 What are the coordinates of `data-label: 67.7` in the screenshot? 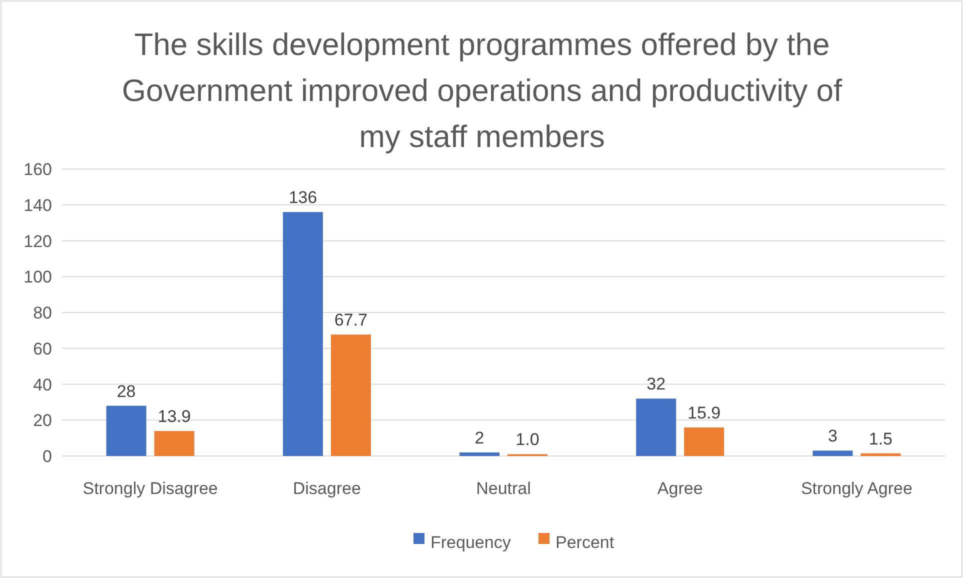 It's located at (351, 320).